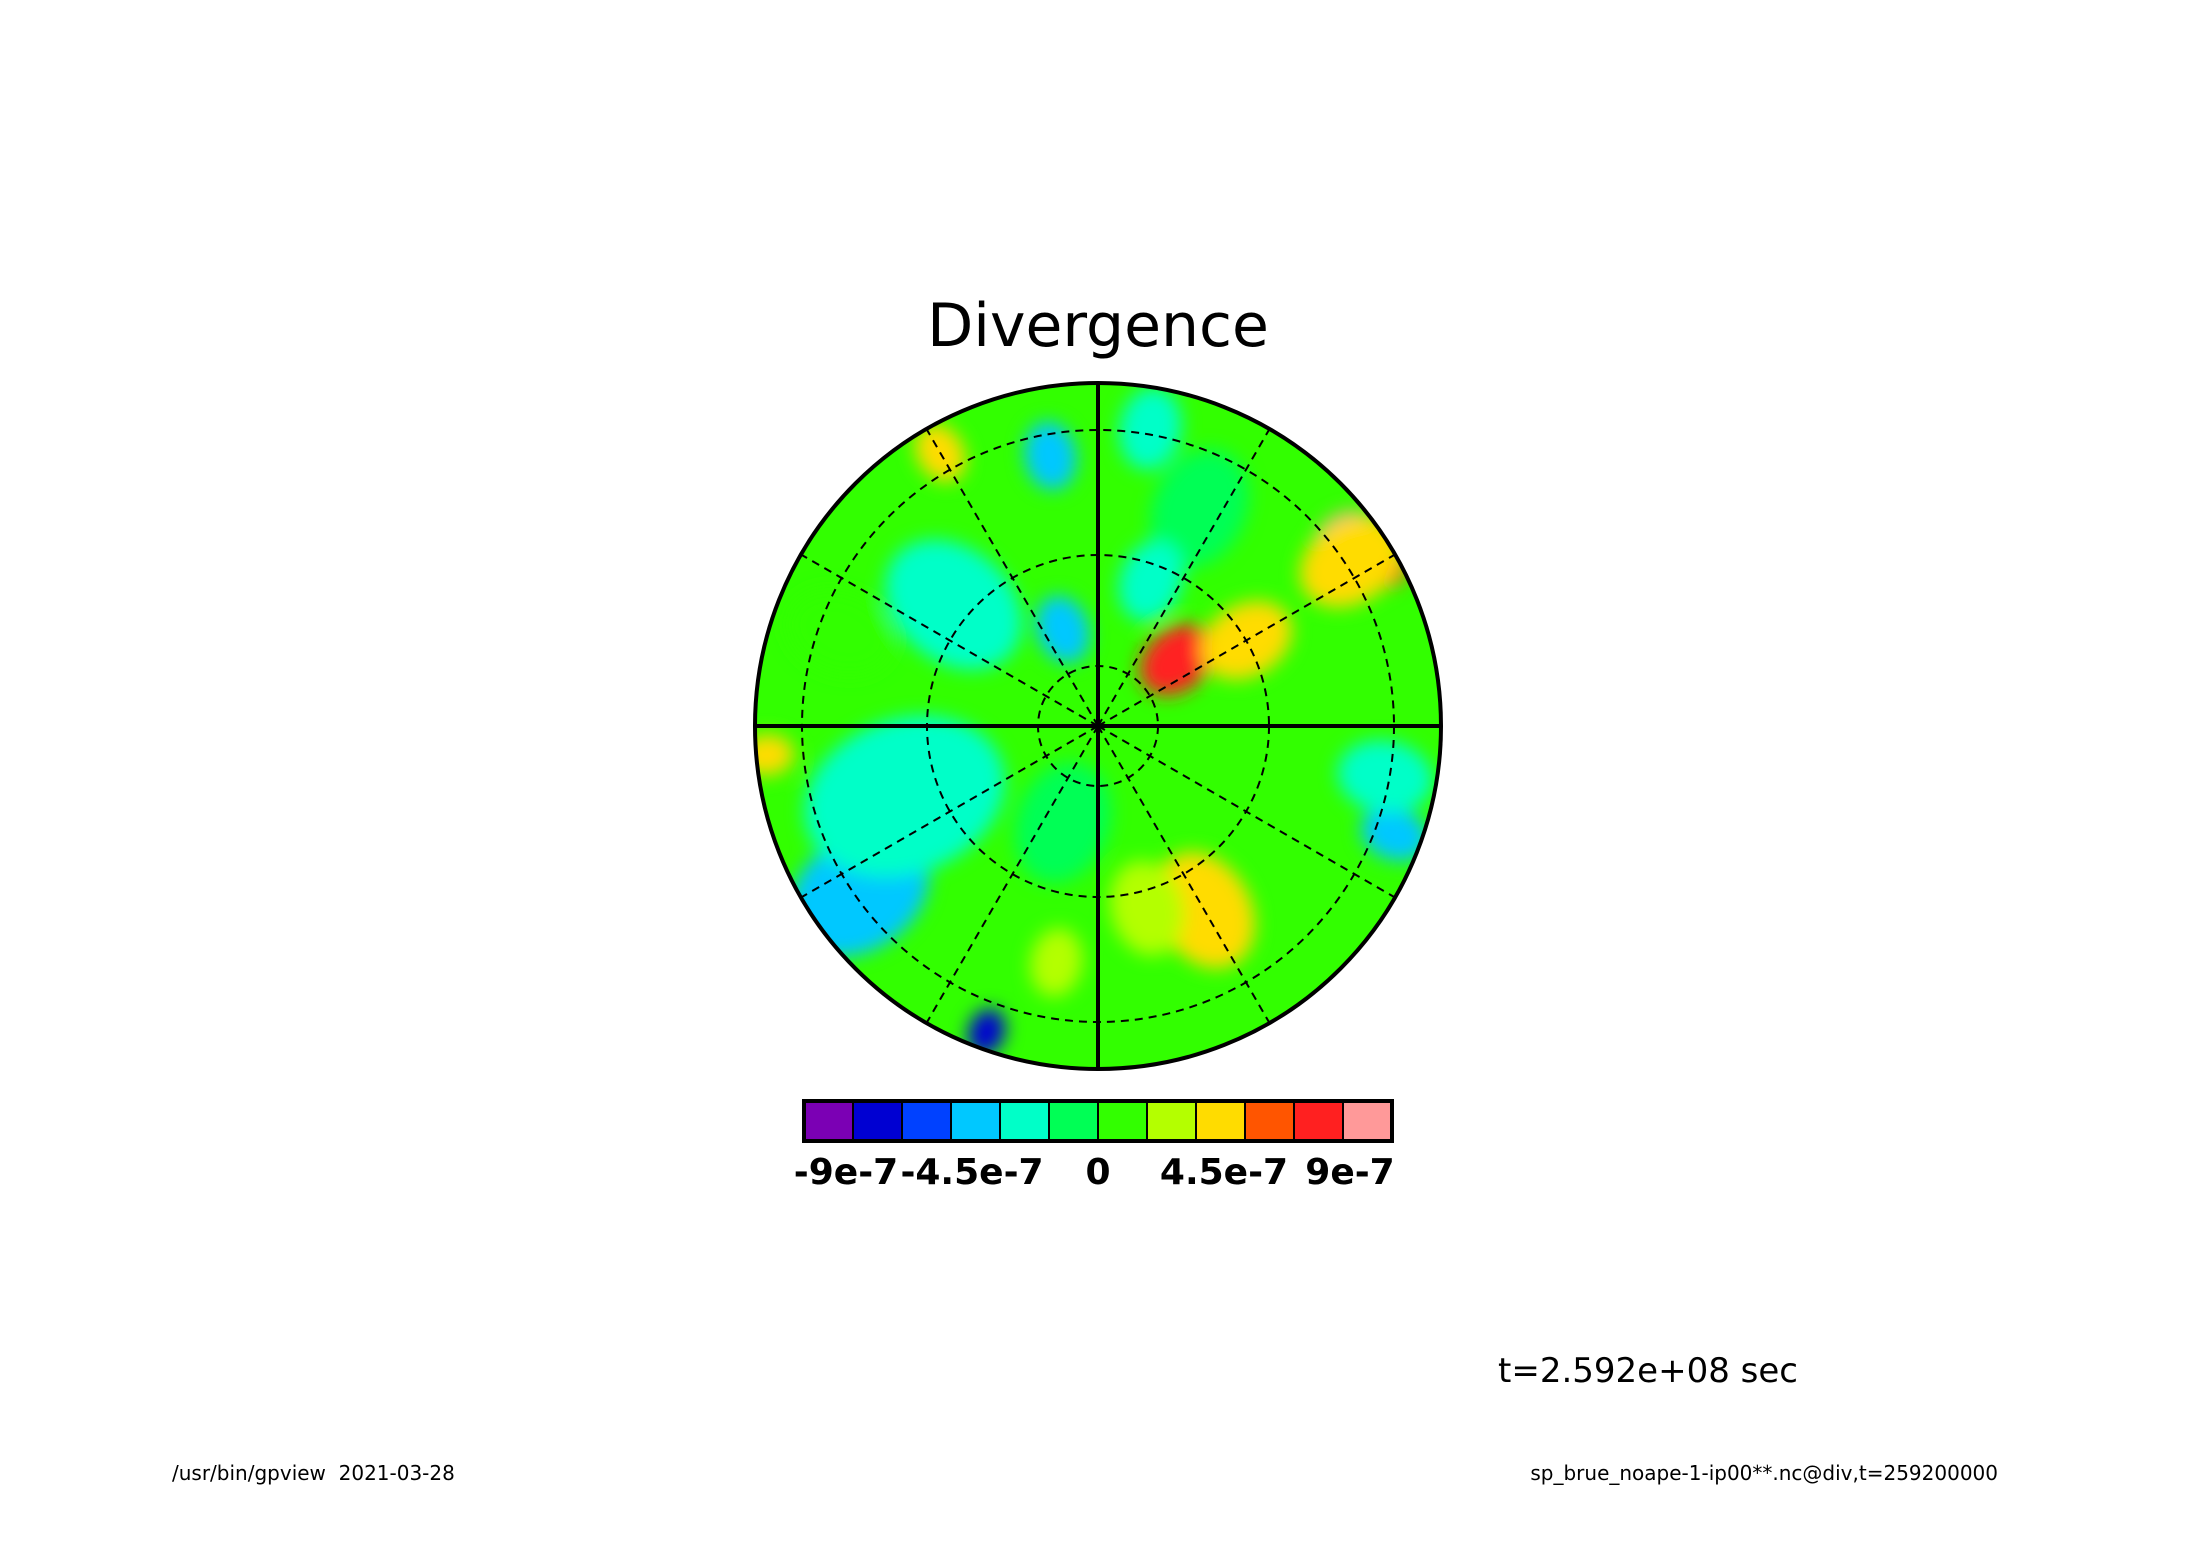 Image resolution: width=2188 pixels, height=1546 pixels. I want to click on colorbar-frame, so click(1098, 1121).